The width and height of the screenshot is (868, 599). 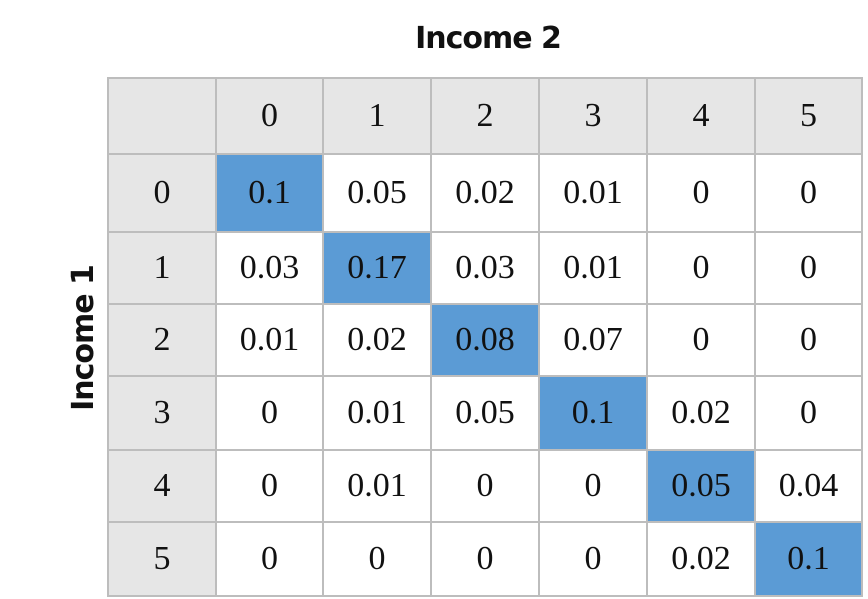 What do you see at coordinates (377, 413) in the screenshot?
I see `matrix-cell-3-1: 0.01` at bounding box center [377, 413].